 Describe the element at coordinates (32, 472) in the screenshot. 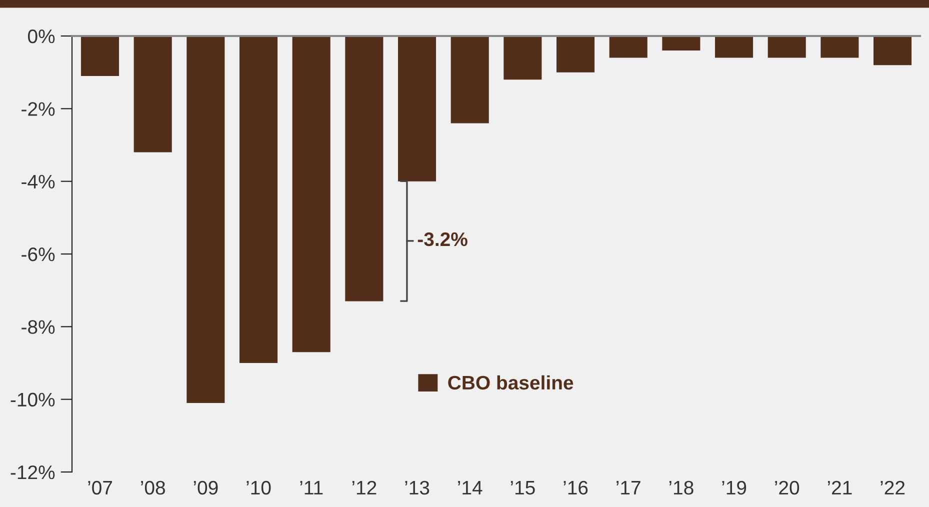

I see `y-tick-label: -12%` at that location.